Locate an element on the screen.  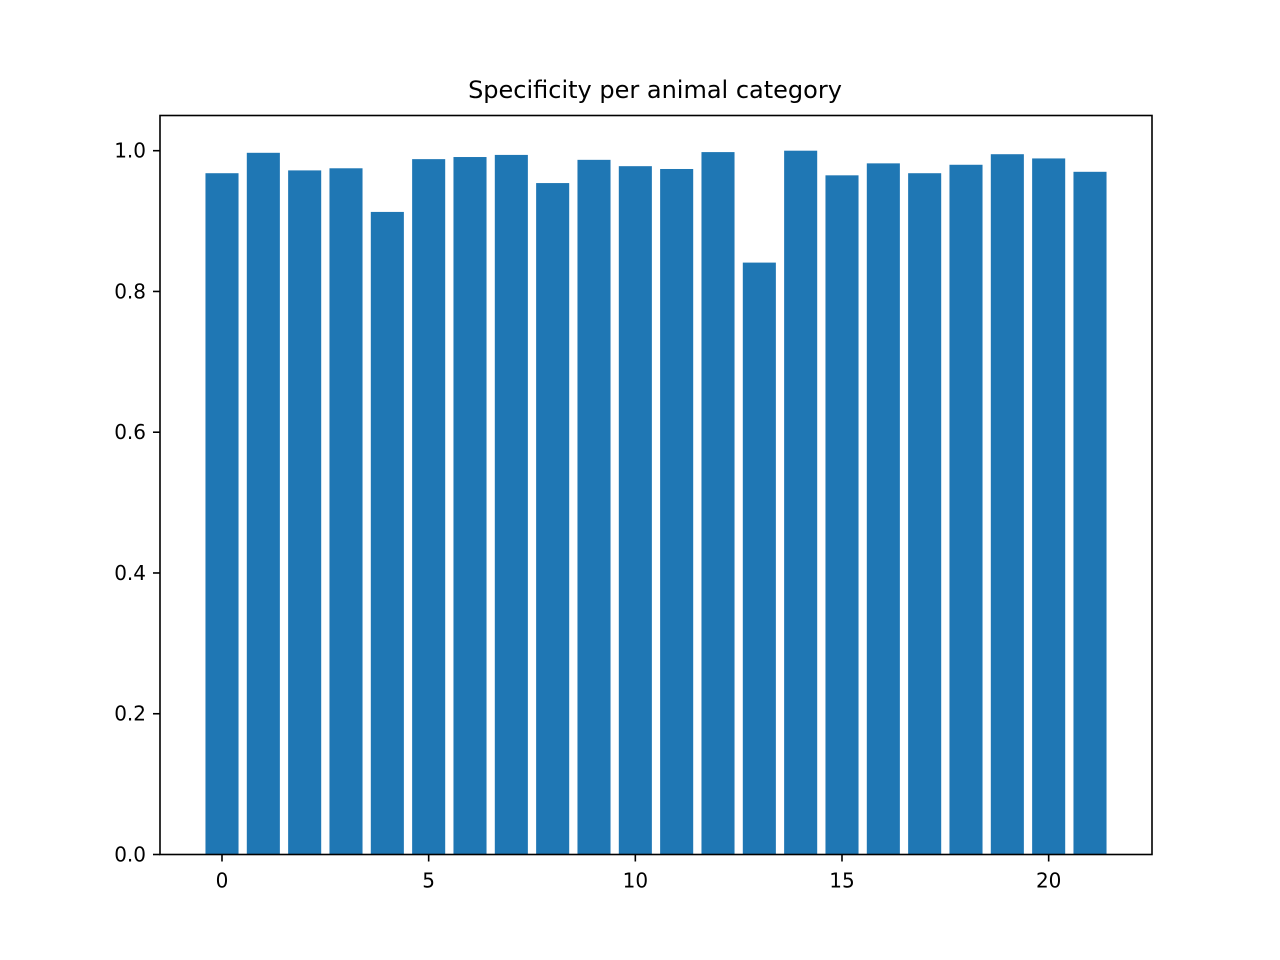
x-tick-label: 15 is located at coordinates (841, 881).